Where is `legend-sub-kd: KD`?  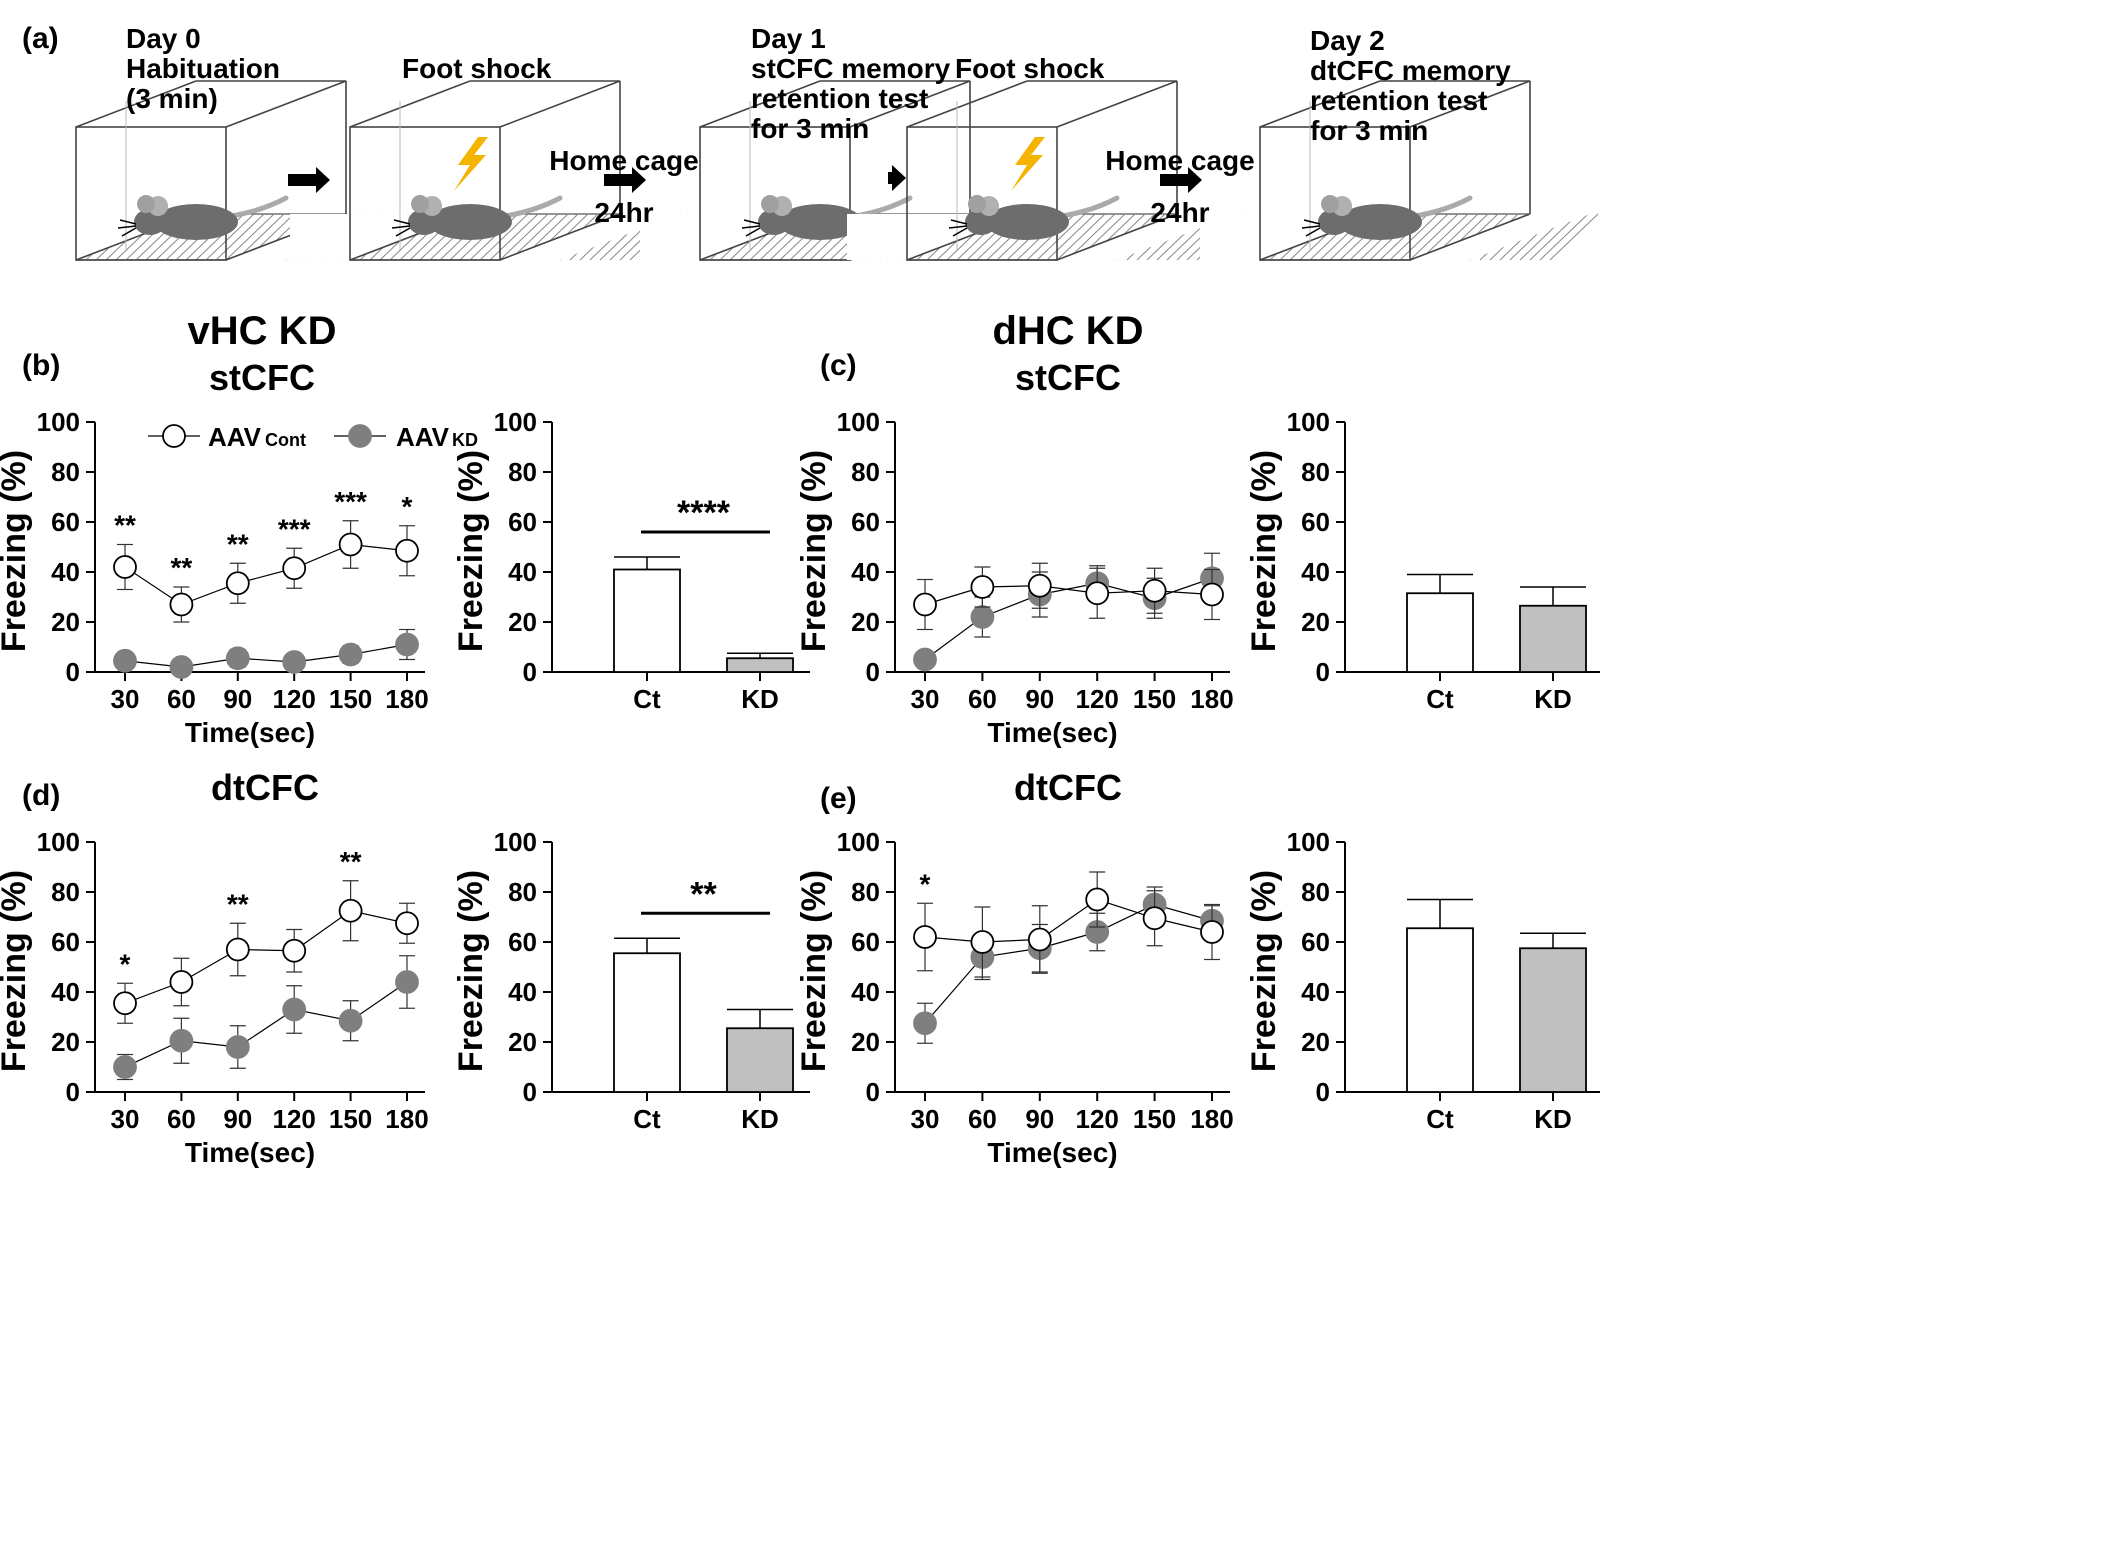 legend-sub-kd: KD is located at coordinates (465, 440).